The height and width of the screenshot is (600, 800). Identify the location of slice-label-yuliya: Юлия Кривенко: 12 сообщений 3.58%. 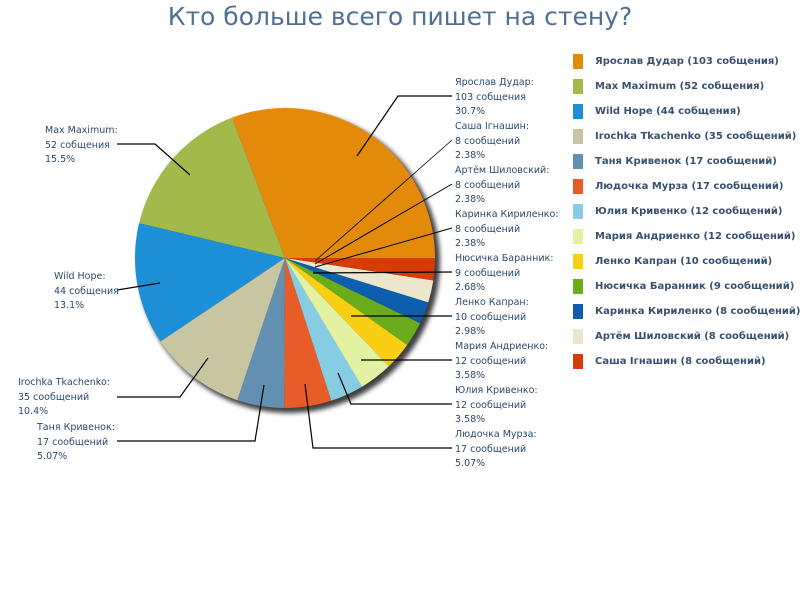
(496, 406).